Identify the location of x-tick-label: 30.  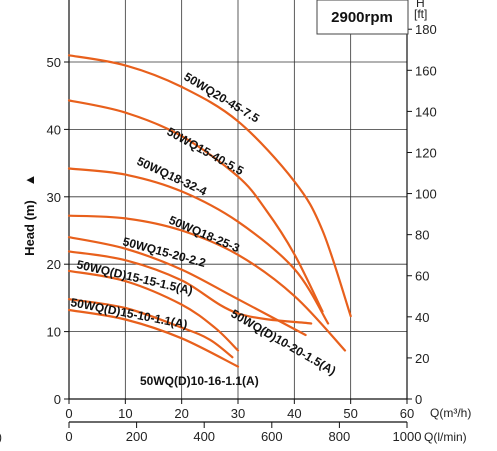
(238, 413).